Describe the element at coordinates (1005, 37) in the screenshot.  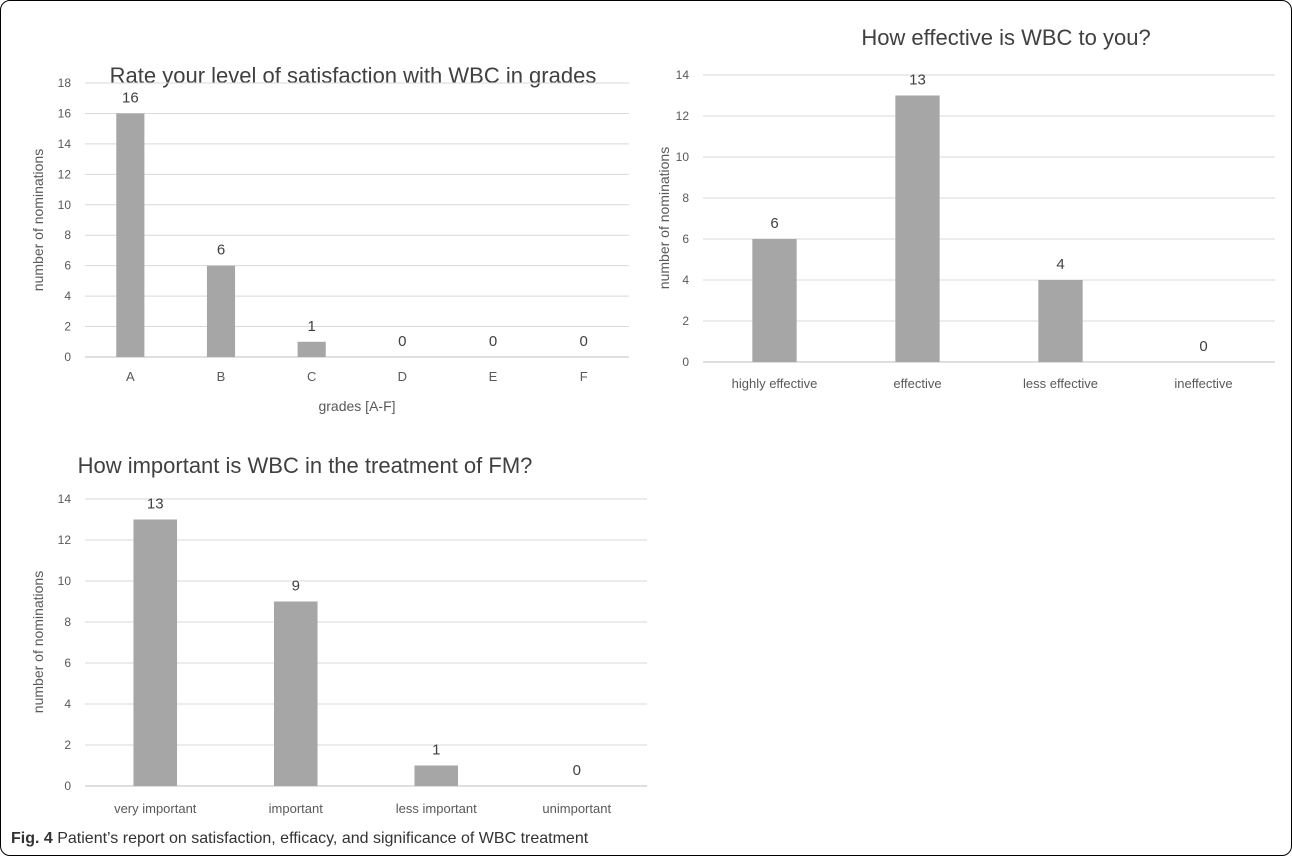
I see `chart-title: How effective is WBC to you?` at that location.